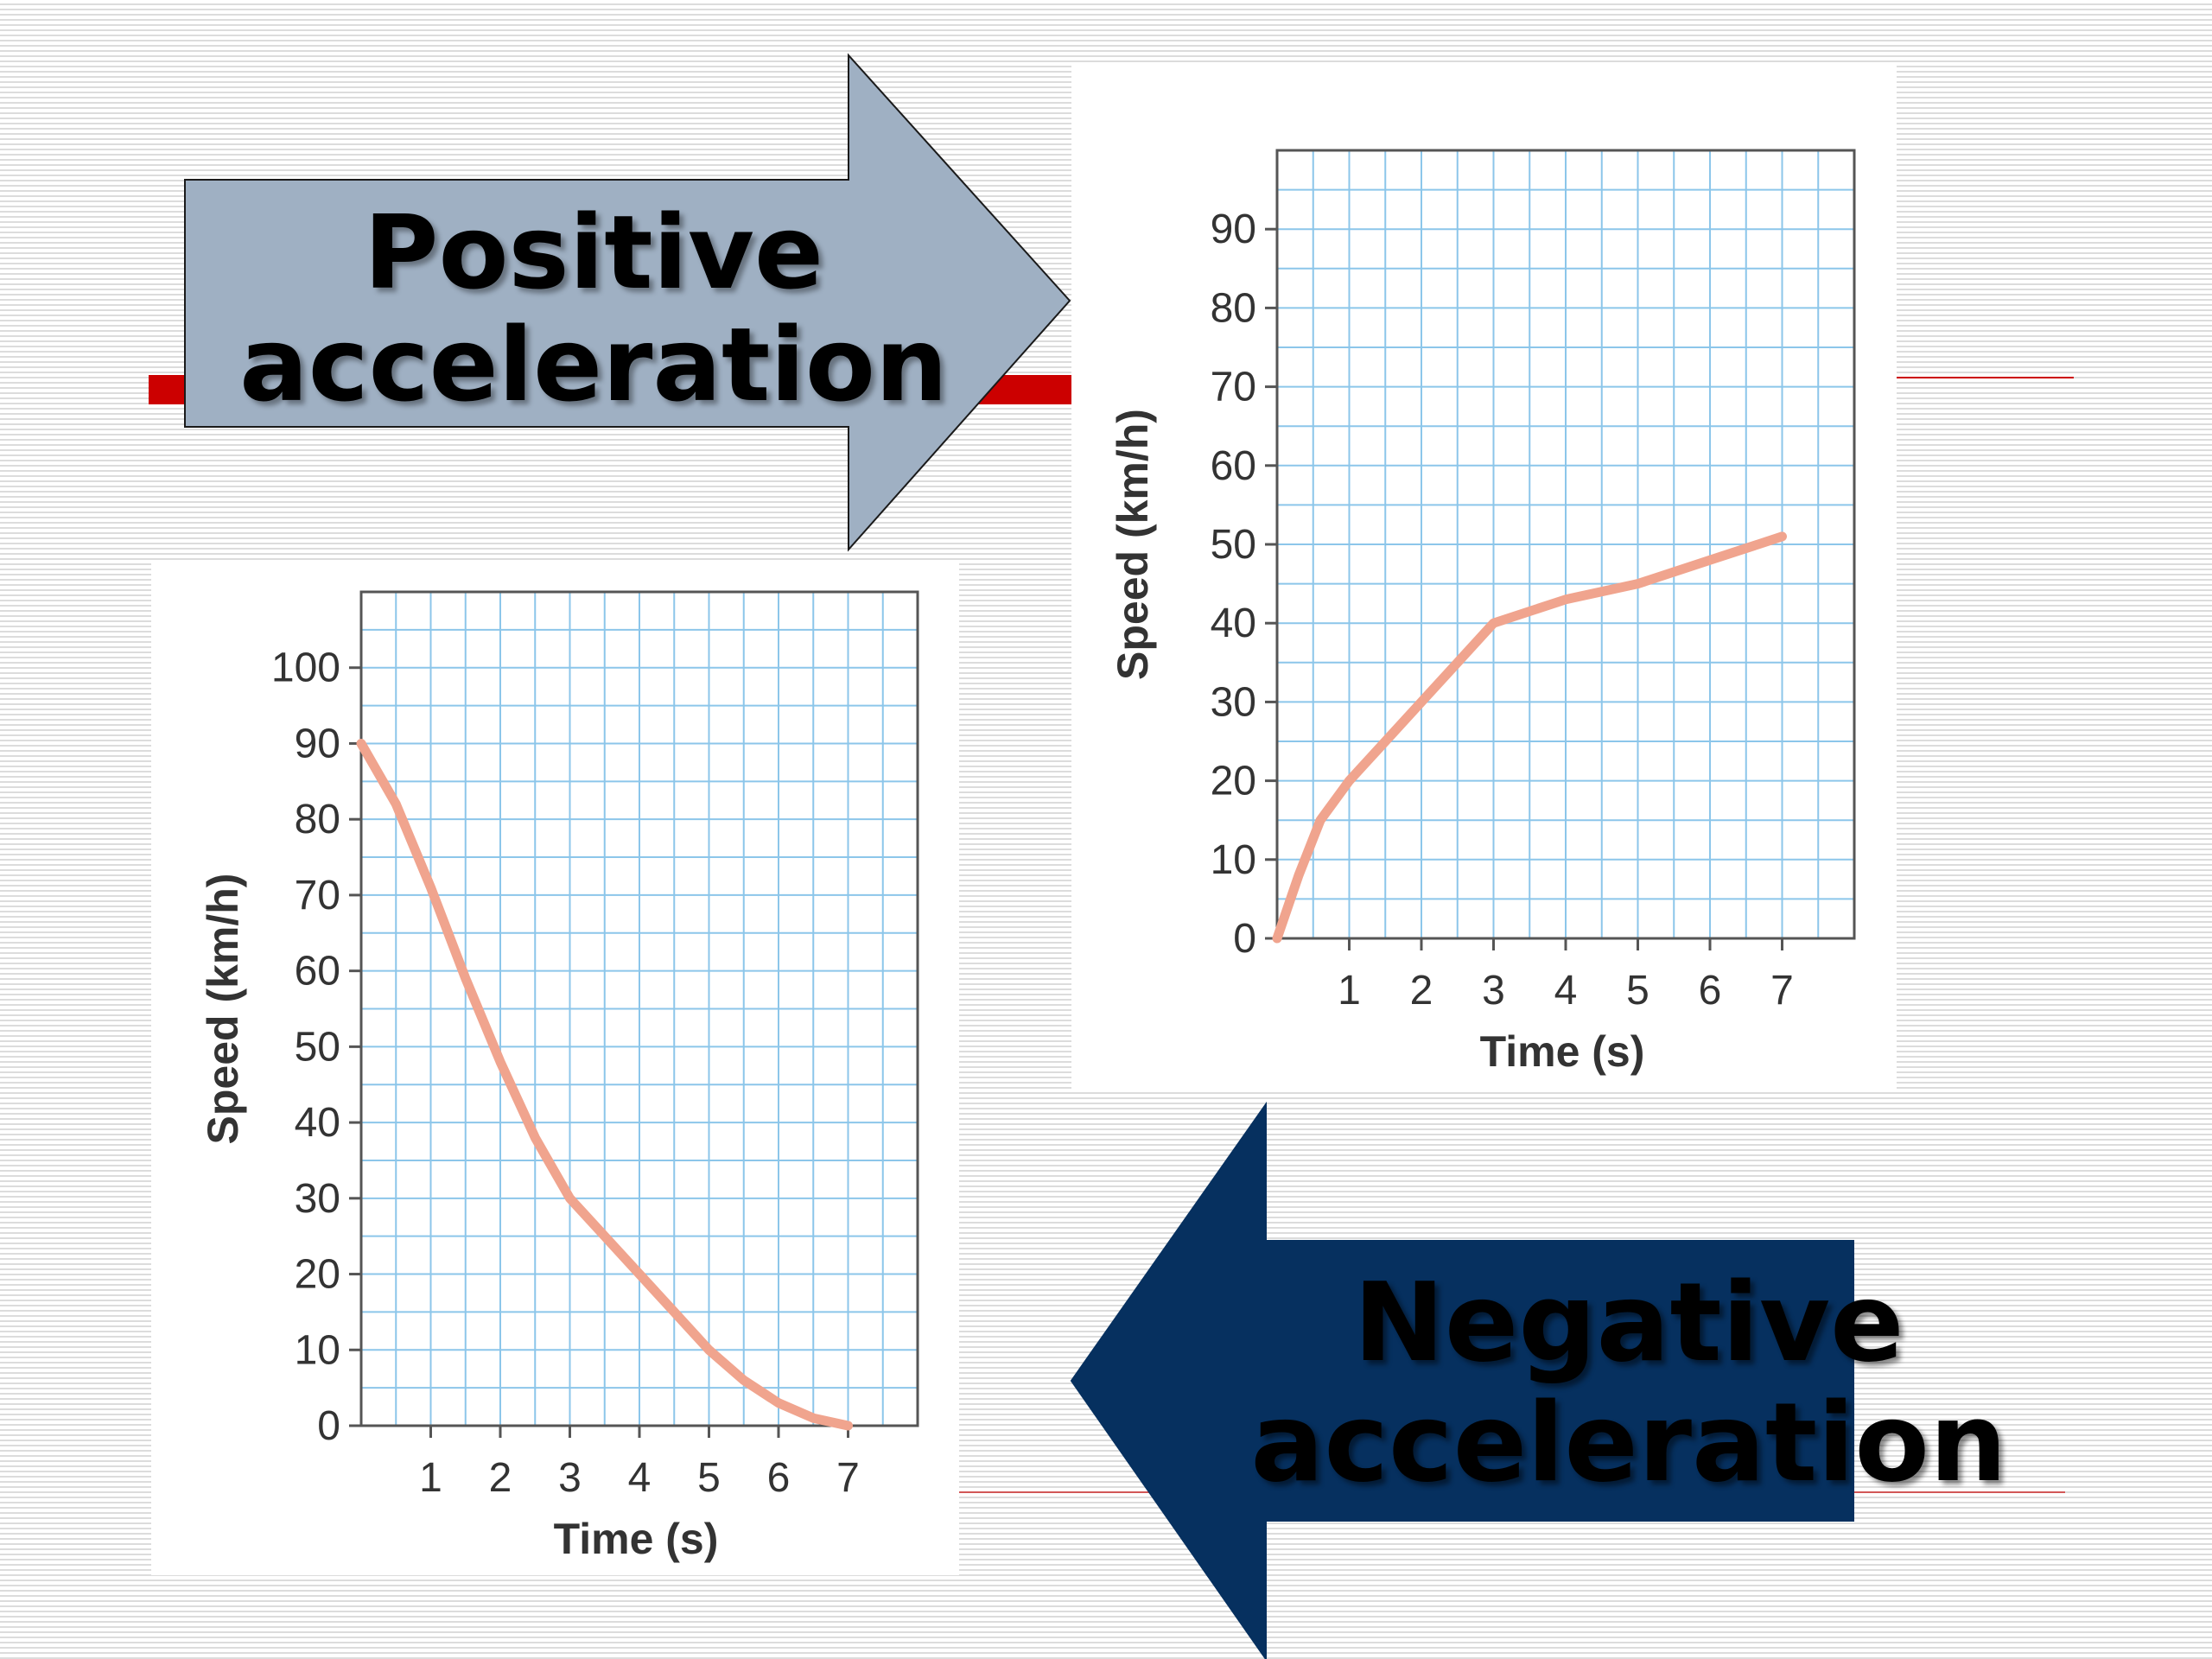 The image size is (2212, 1659). Describe the element at coordinates (317, 743) in the screenshot. I see `neg-chart-y-tick-label: 90` at that location.